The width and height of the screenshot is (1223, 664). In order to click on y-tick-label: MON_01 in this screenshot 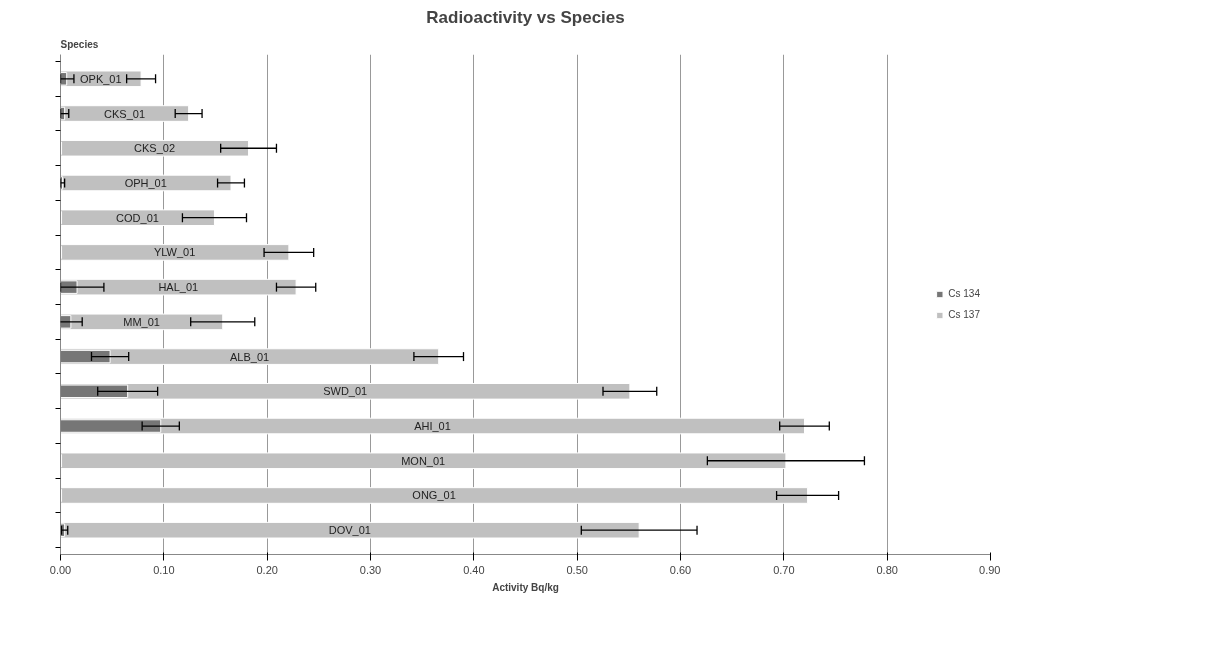, I will do `click(423, 460)`.